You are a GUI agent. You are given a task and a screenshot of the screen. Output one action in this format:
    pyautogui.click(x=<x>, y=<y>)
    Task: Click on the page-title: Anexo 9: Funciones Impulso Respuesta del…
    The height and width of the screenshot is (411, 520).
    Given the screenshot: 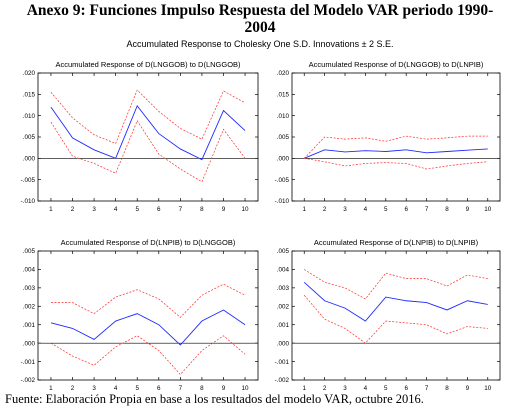 What is the action you would take?
    pyautogui.click(x=260, y=19)
    